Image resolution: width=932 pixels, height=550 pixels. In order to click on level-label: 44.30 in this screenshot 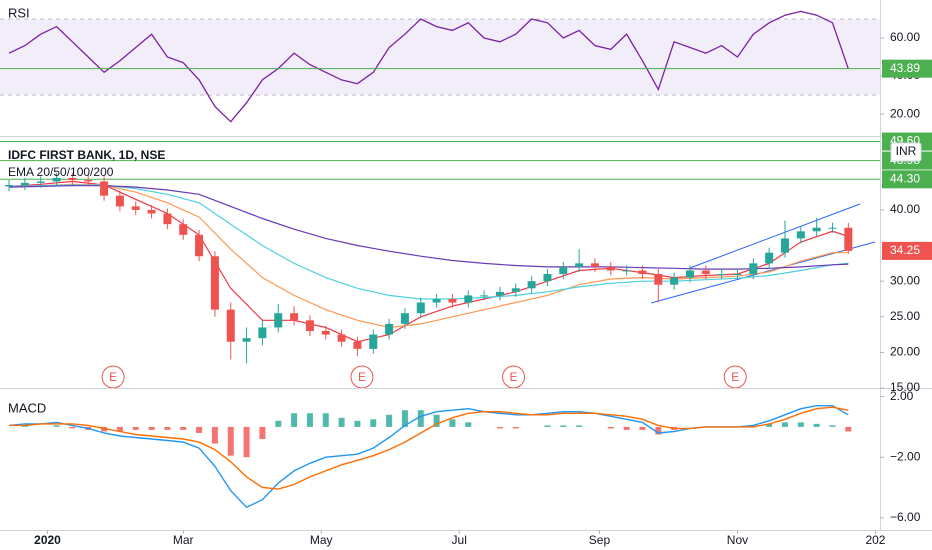, I will do `click(905, 178)`.